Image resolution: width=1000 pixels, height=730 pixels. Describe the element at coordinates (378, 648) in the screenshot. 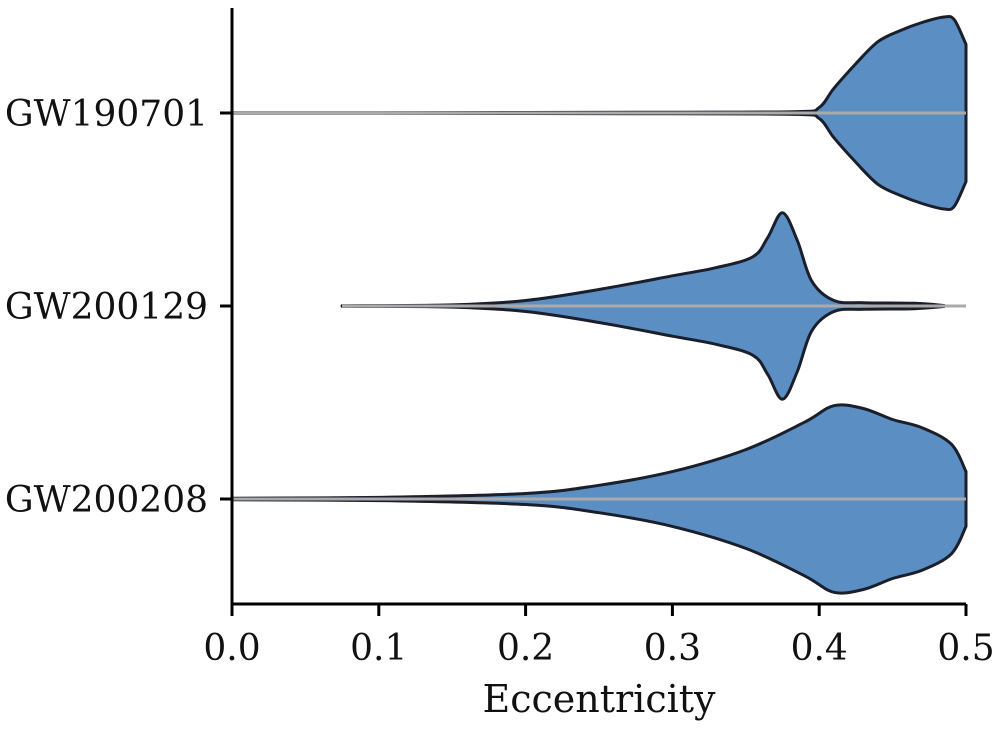

I see `x-tick-label: 0.1` at that location.